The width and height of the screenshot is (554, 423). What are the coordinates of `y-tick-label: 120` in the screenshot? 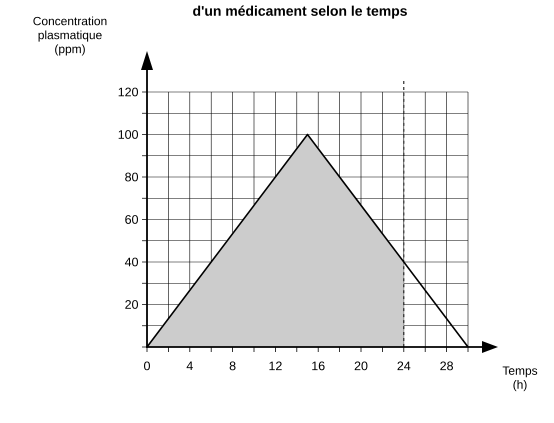 It's located at (128, 92).